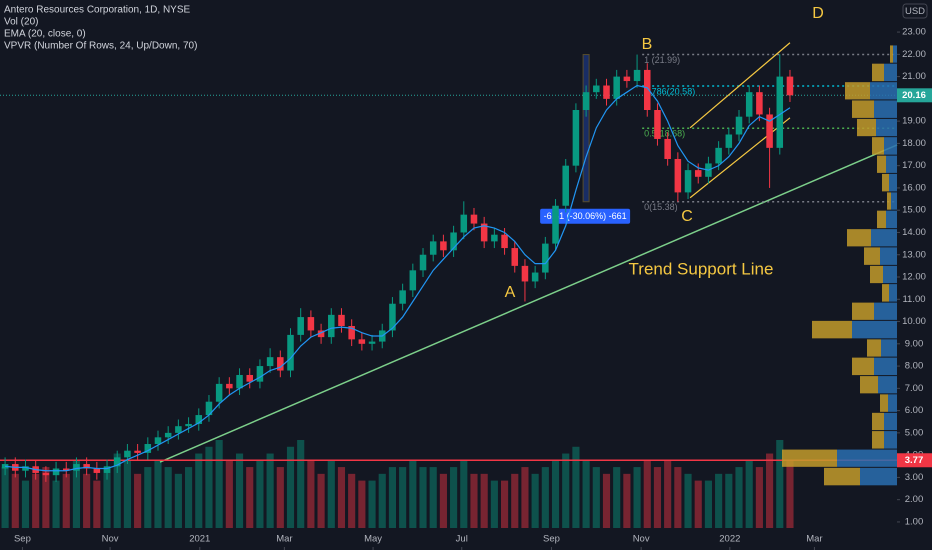 The width and height of the screenshot is (932, 550). What do you see at coordinates (510, 292) in the screenshot?
I see `annotation: A` at bounding box center [510, 292].